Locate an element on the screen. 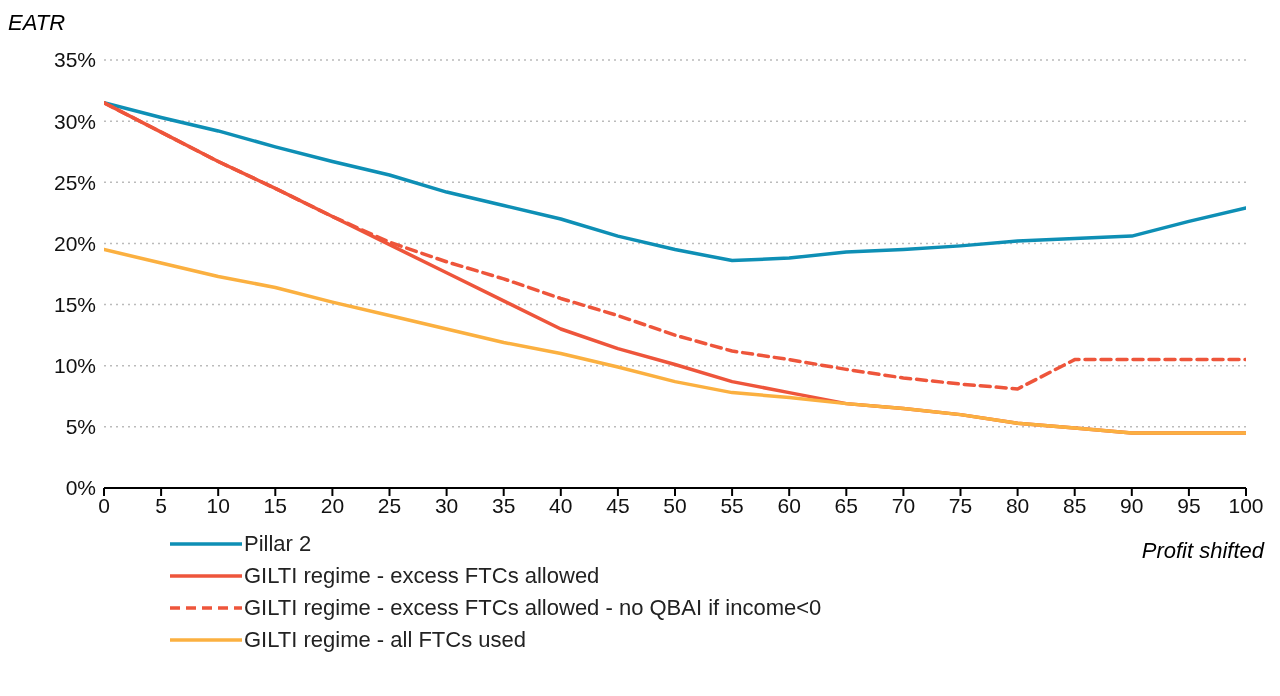 Image resolution: width=1280 pixels, height=696 pixels. legend-label: Pillar 2 is located at coordinates (278, 544).